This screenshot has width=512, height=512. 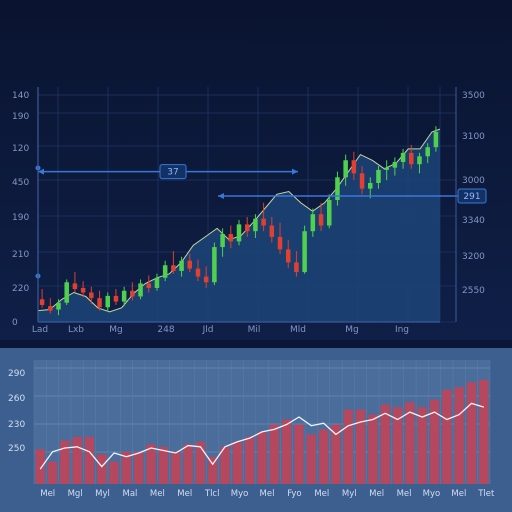 What do you see at coordinates (295, 171) in the screenshot?
I see `arrow-right` at bounding box center [295, 171].